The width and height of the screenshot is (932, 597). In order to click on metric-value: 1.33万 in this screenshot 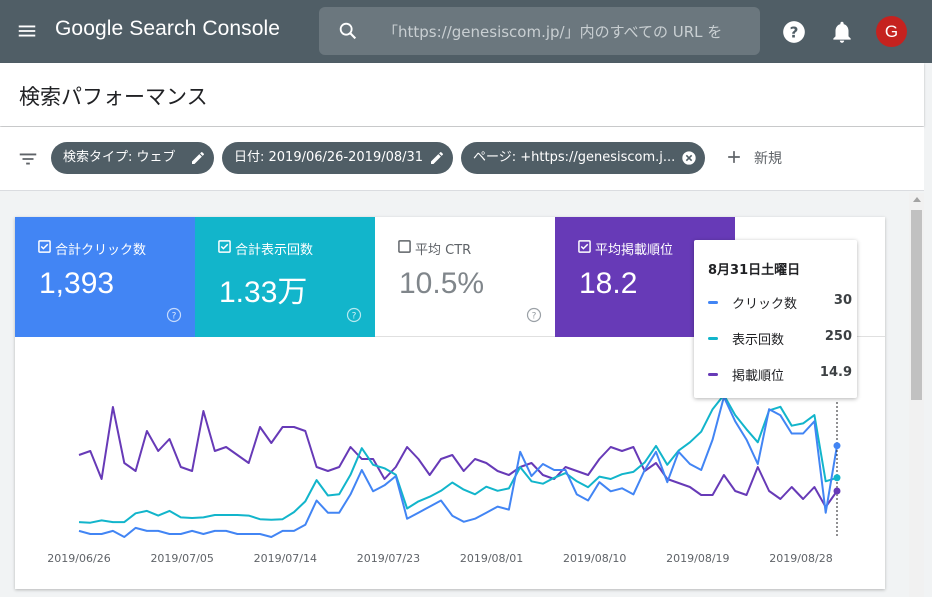, I will do `click(263, 292)`.